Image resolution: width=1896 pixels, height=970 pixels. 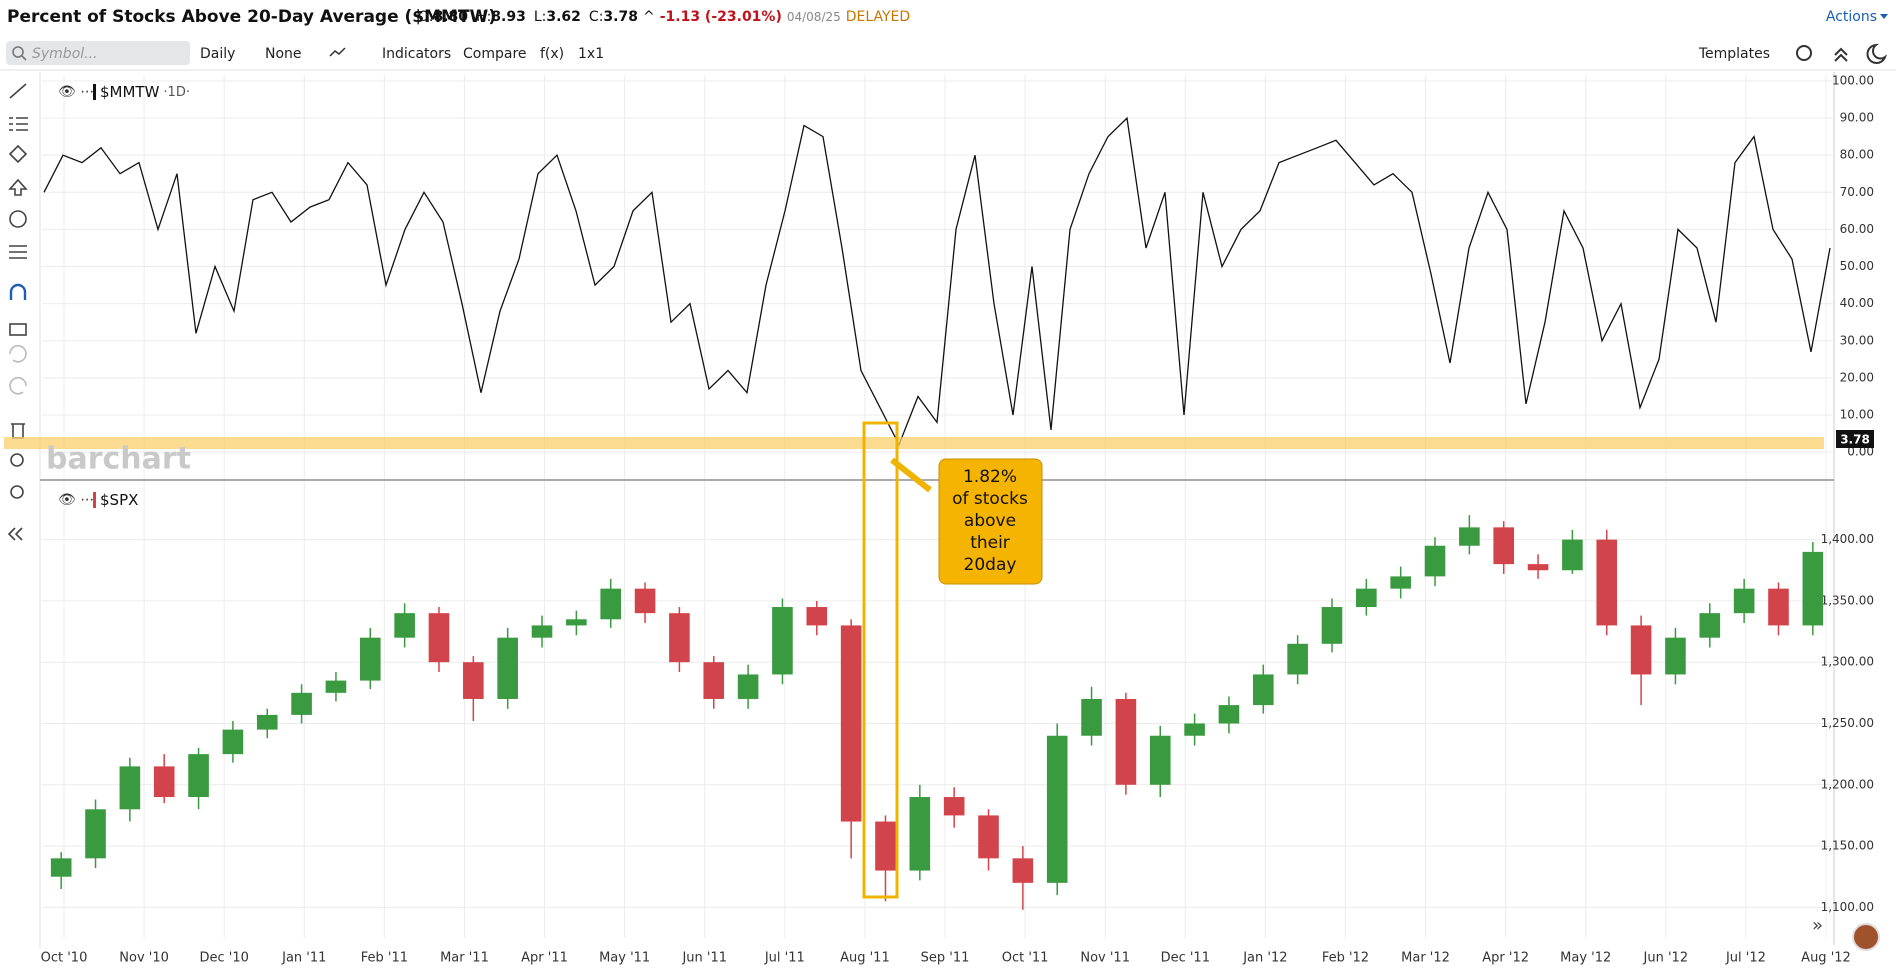 What do you see at coordinates (144, 958) in the screenshot?
I see `x-tick-label: Nov '10` at bounding box center [144, 958].